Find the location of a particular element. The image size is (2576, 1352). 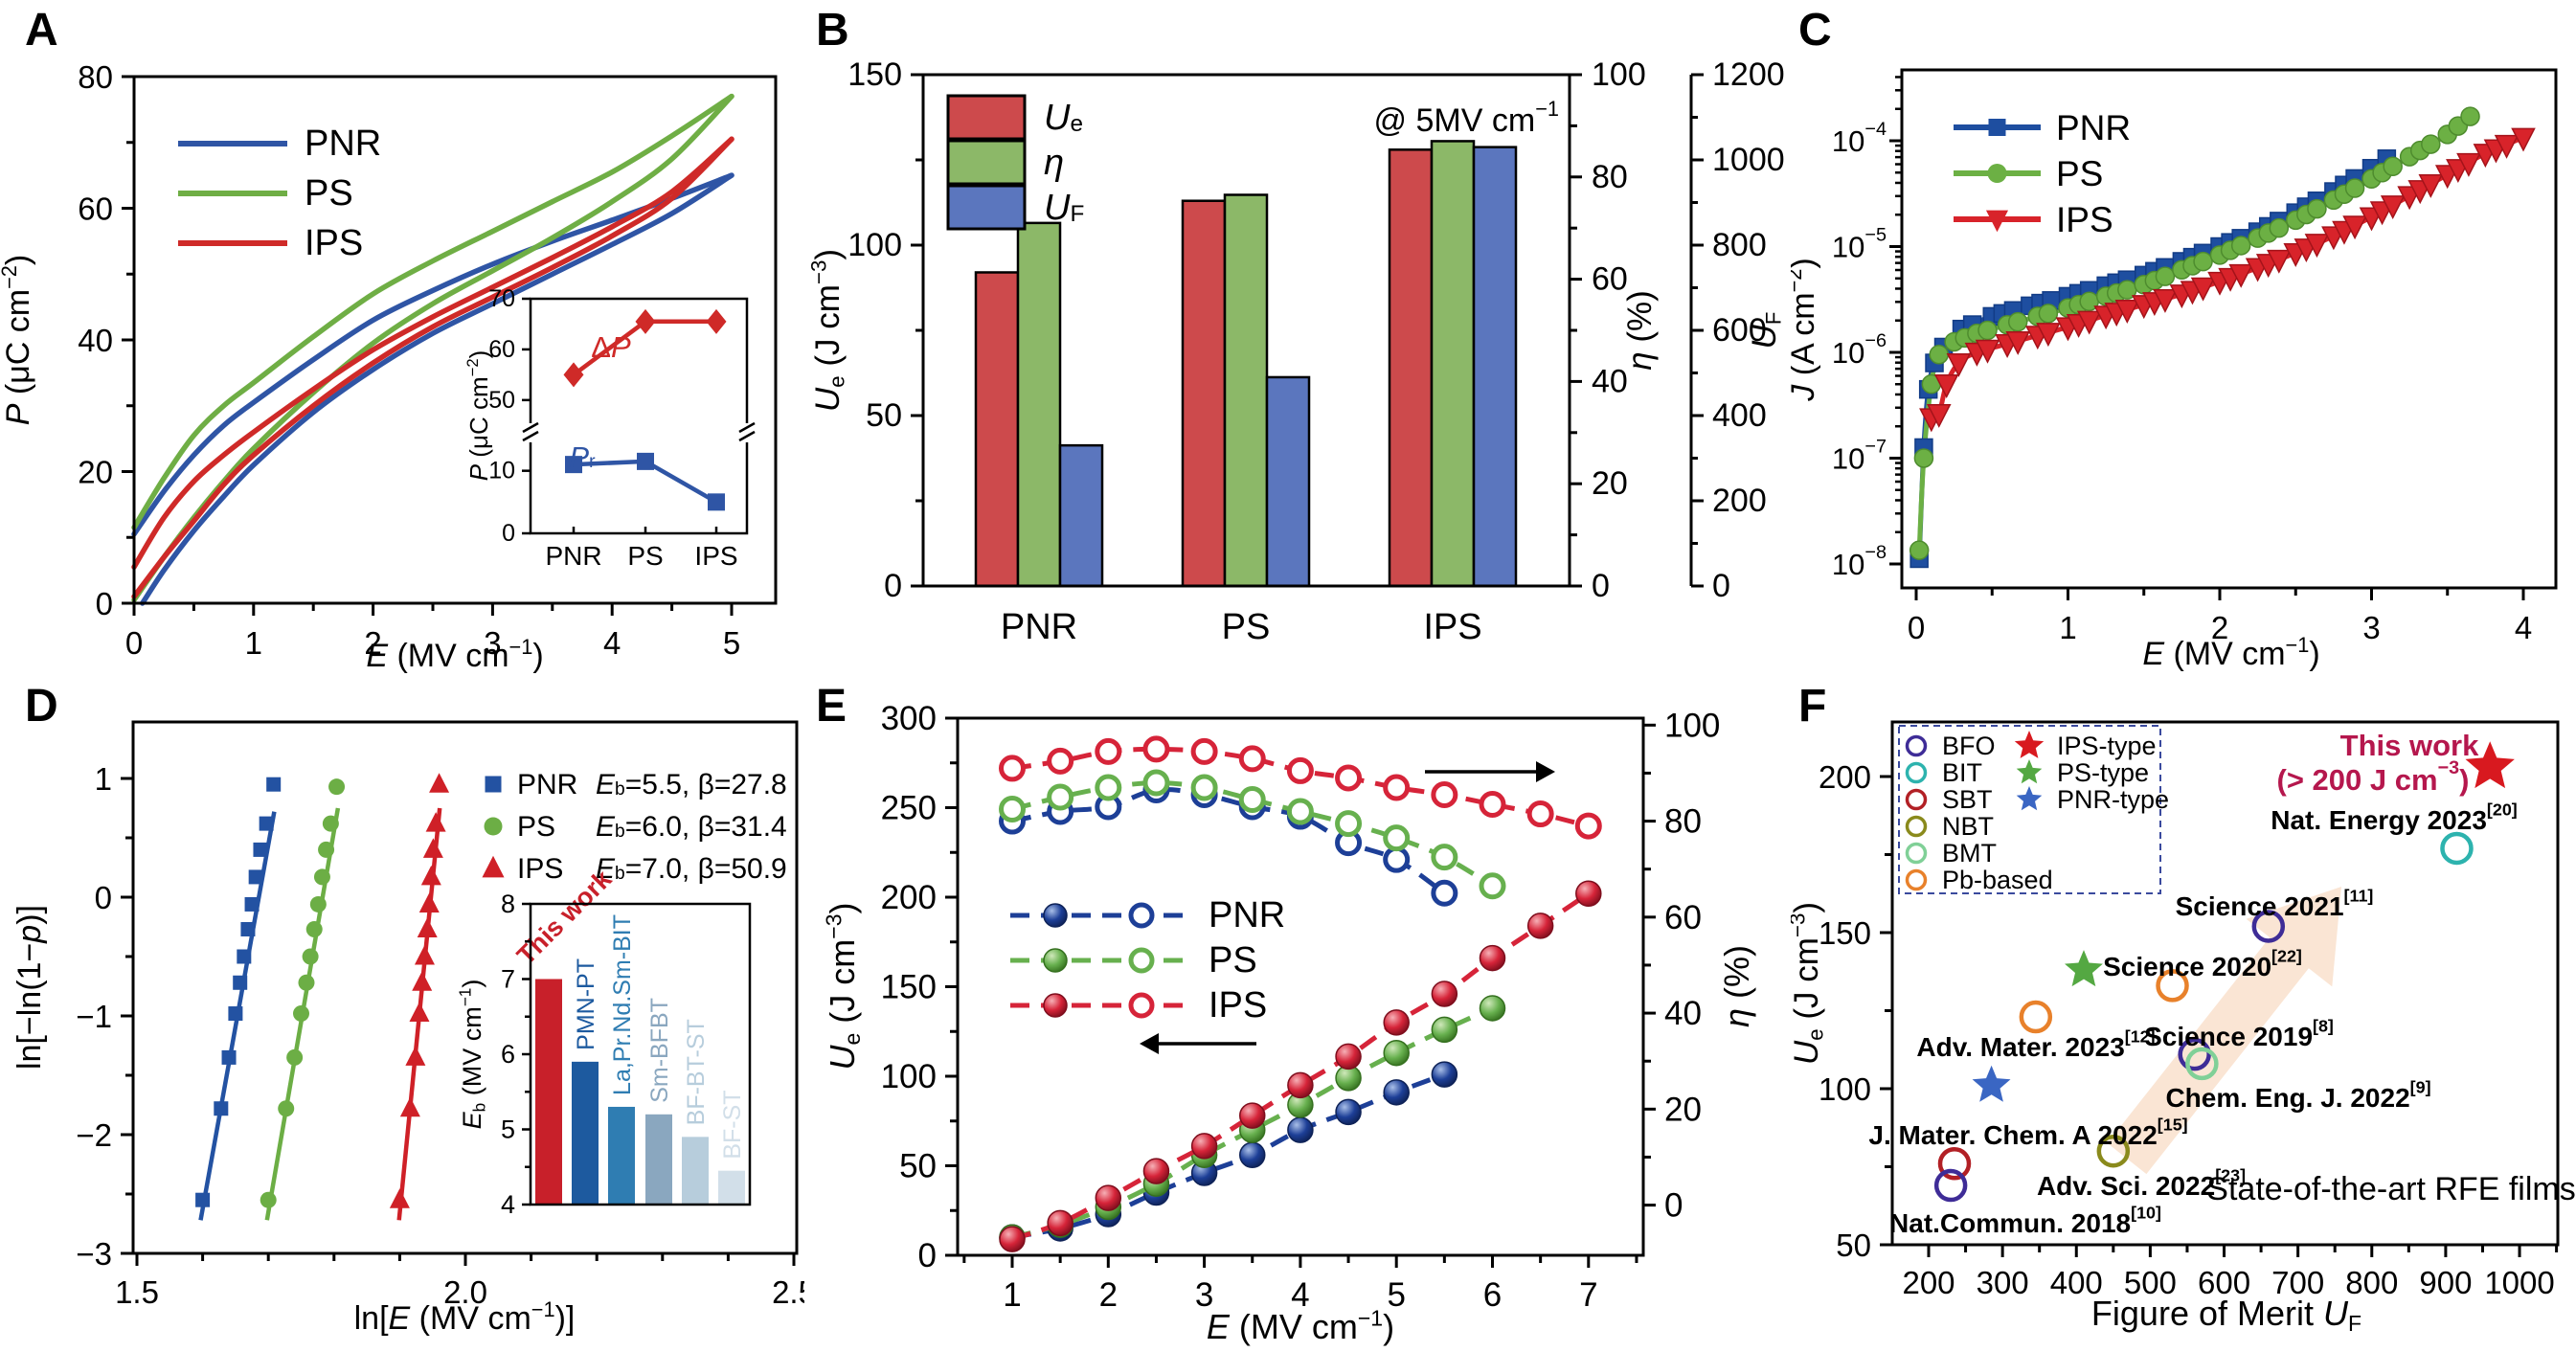

series-PS-eta-line is located at coordinates (1252, 834).